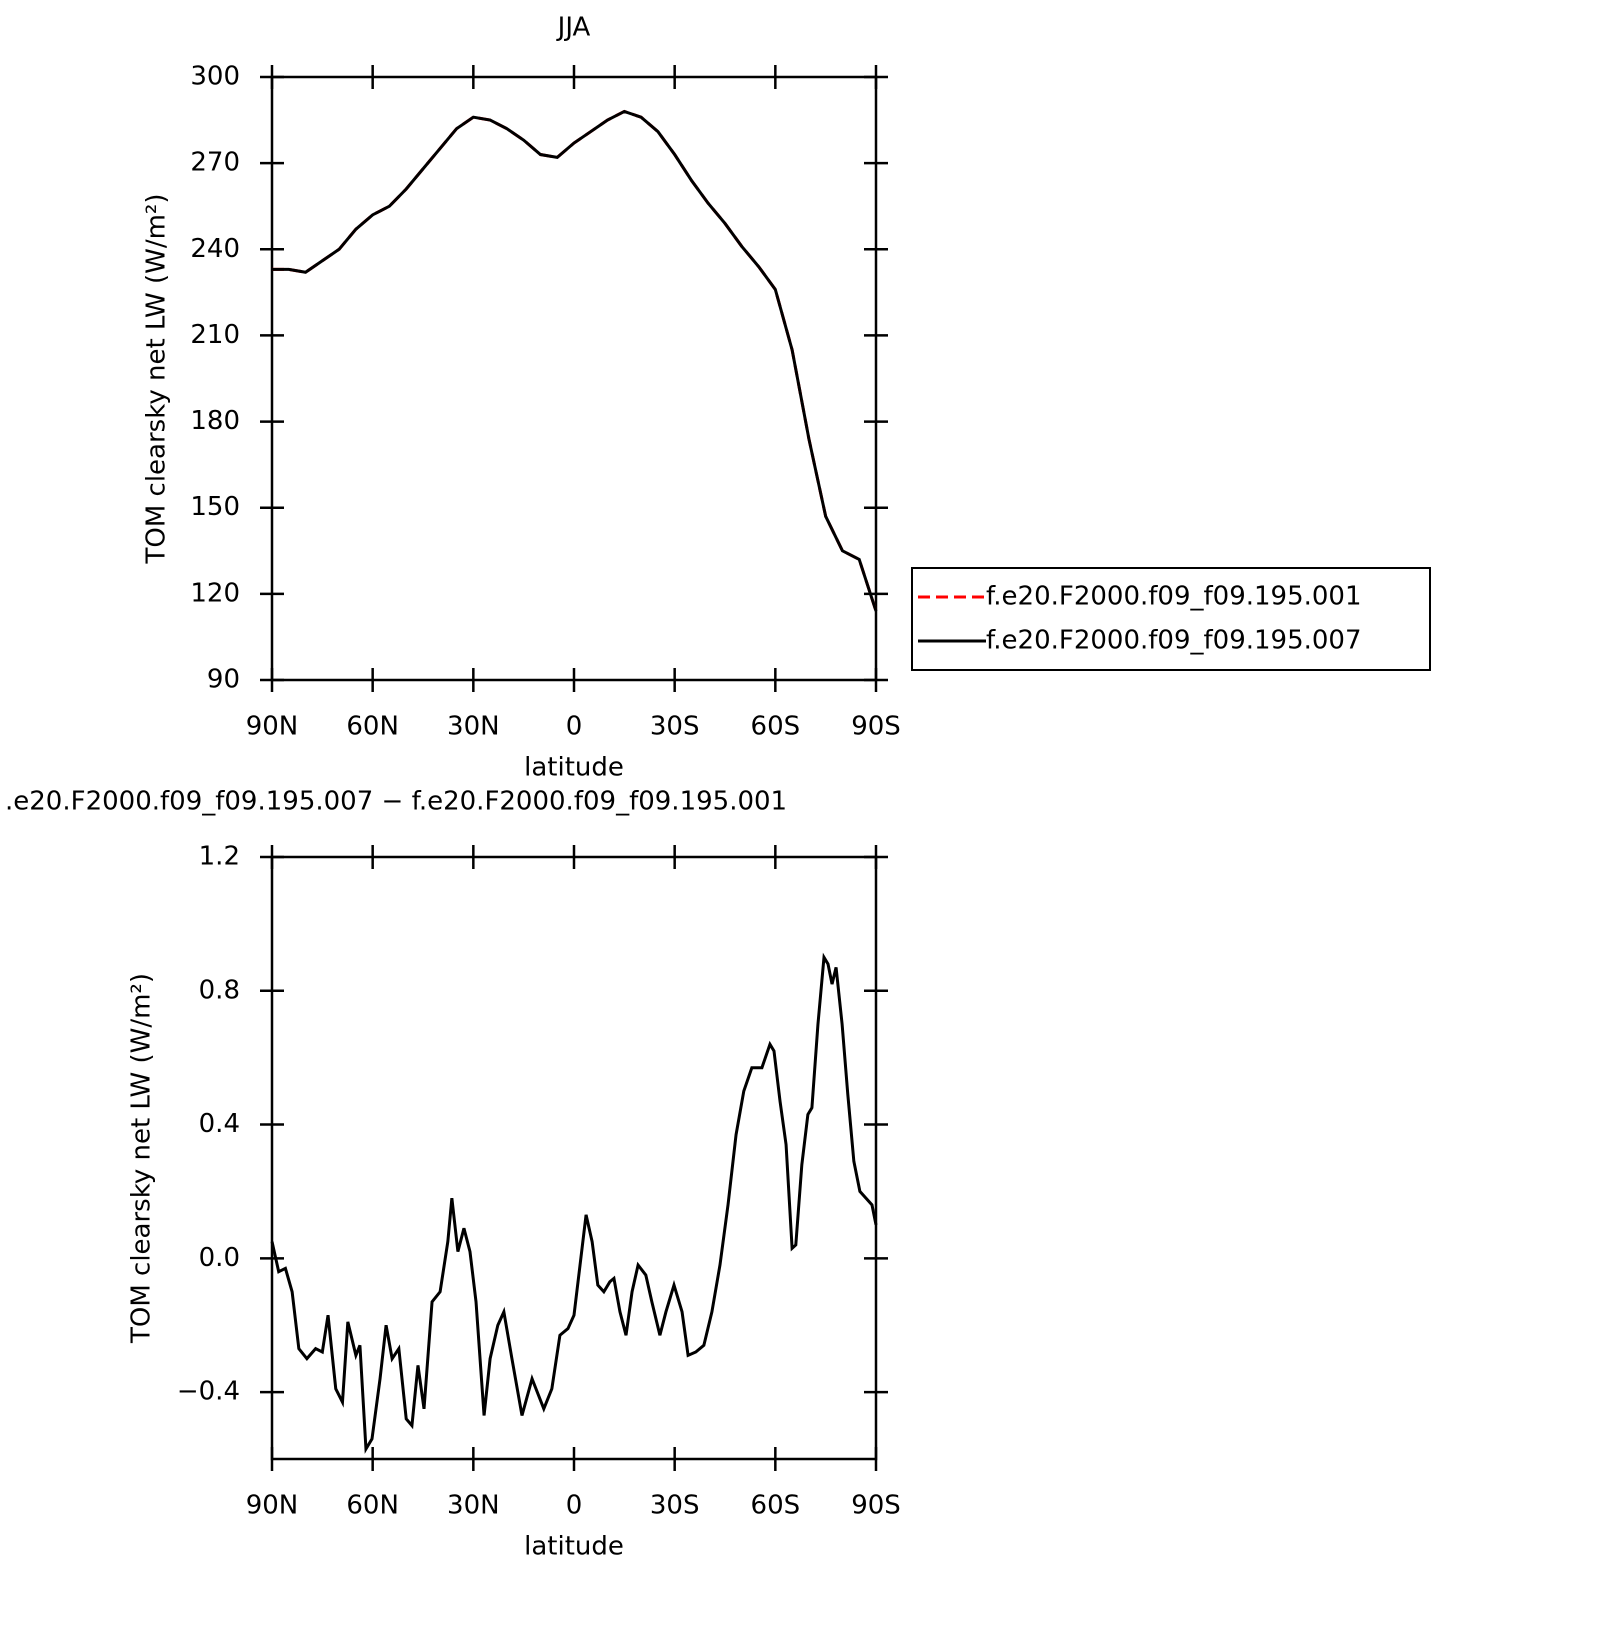 The image size is (1599, 1635). Describe the element at coordinates (219, 990) in the screenshot. I see `y-tick-label: 0.8` at that location.